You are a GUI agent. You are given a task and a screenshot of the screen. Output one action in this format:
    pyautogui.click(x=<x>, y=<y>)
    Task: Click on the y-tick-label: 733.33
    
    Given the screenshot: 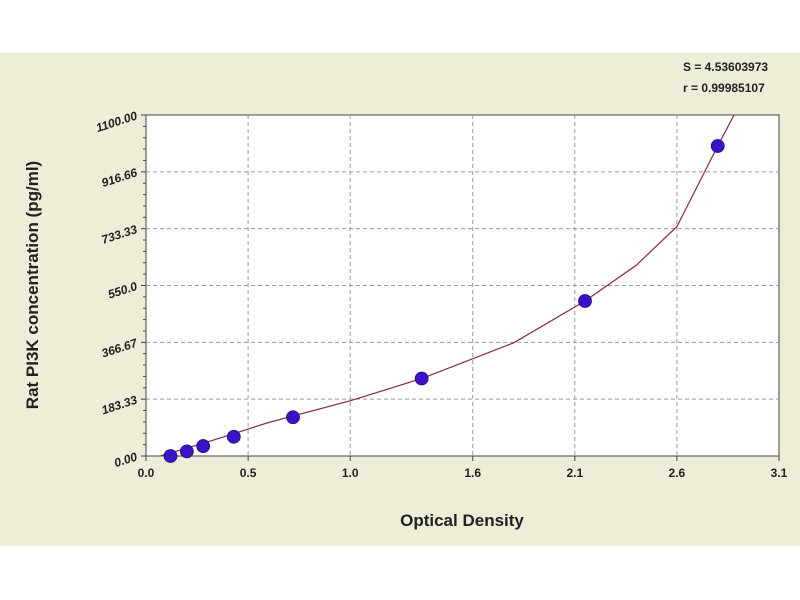 What is the action you would take?
    pyautogui.click(x=120, y=234)
    